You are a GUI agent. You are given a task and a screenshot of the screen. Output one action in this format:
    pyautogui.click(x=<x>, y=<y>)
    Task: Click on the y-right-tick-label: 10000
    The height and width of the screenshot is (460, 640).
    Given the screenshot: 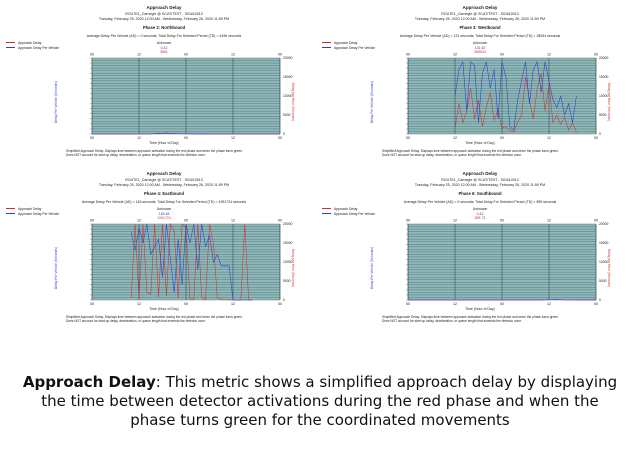 What is the action you would take?
    pyautogui.click(x=288, y=262)
    